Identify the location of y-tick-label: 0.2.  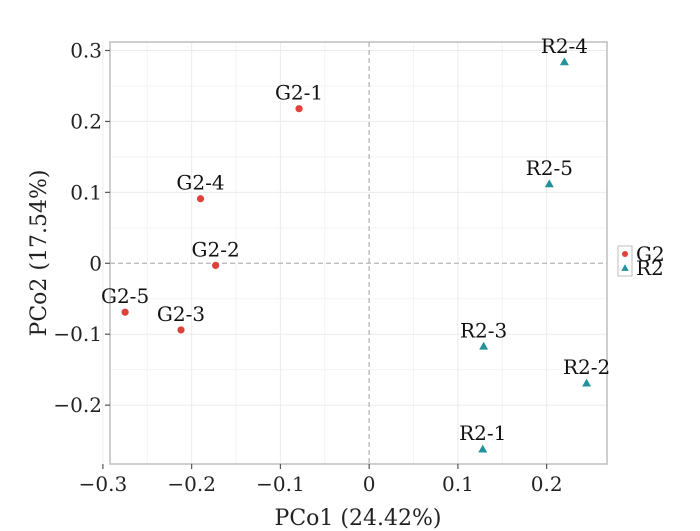
(86, 121).